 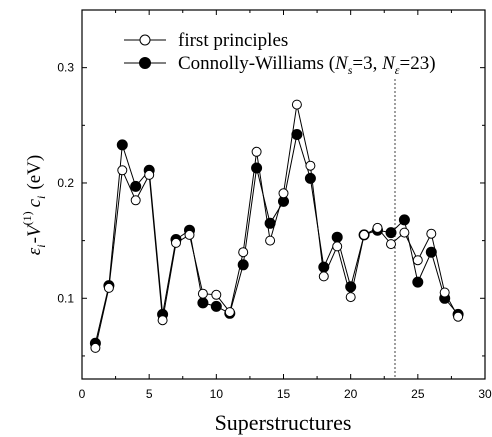 What do you see at coordinates (351, 394) in the screenshot?
I see `x-tick-label: 20` at bounding box center [351, 394].